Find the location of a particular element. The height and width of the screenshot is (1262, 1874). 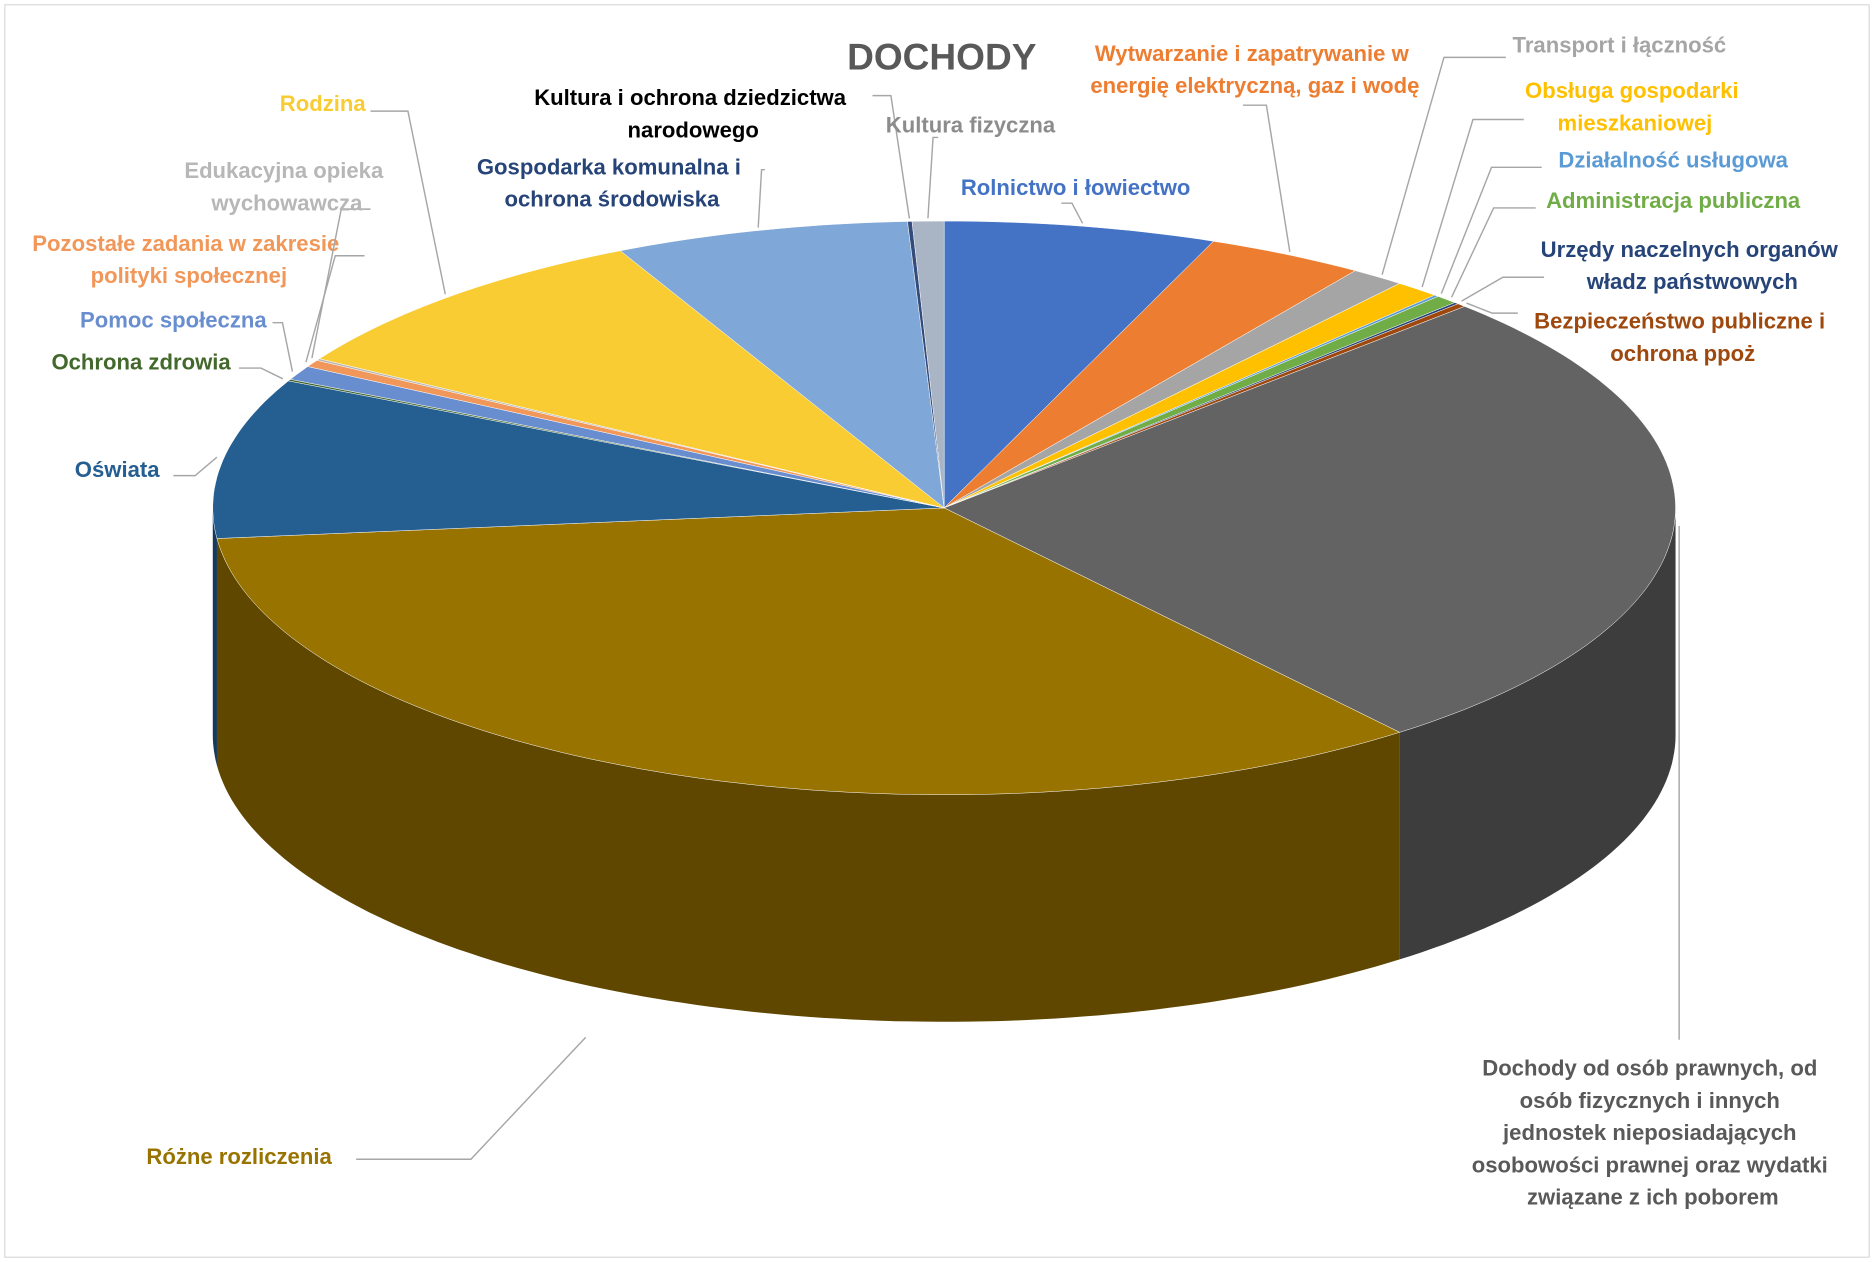

label-line: energię elektryczną, gaz i wodę is located at coordinates (1254, 85).